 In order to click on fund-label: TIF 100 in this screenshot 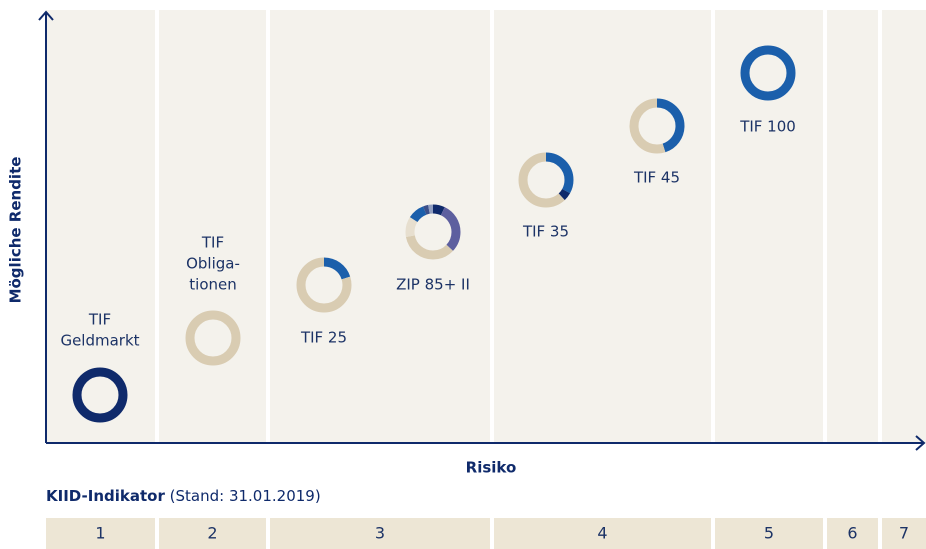, I will do `click(767, 127)`.